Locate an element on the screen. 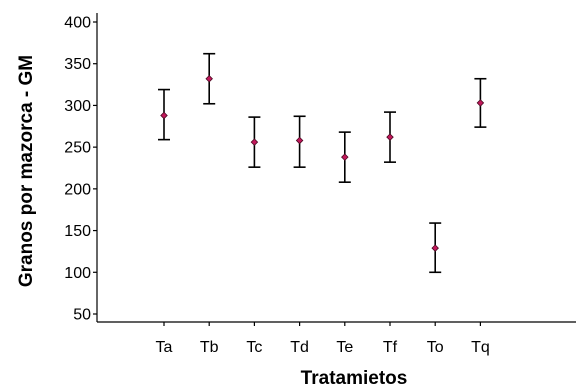 This screenshot has width=577, height=390. error-bar-Ta is located at coordinates (164, 114).